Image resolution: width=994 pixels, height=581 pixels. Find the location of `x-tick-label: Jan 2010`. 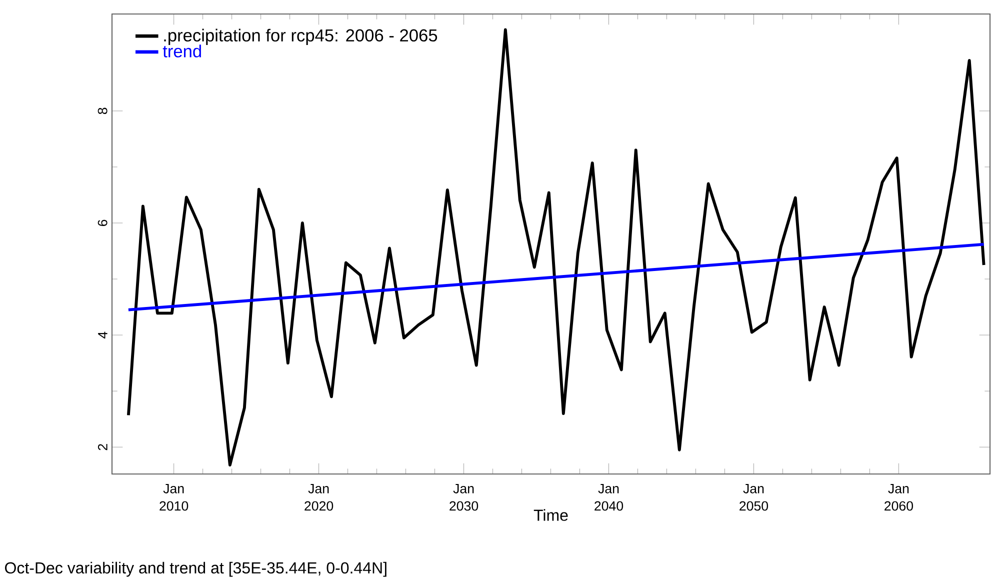

x-tick-label: Jan 2010 is located at coordinates (174, 497).